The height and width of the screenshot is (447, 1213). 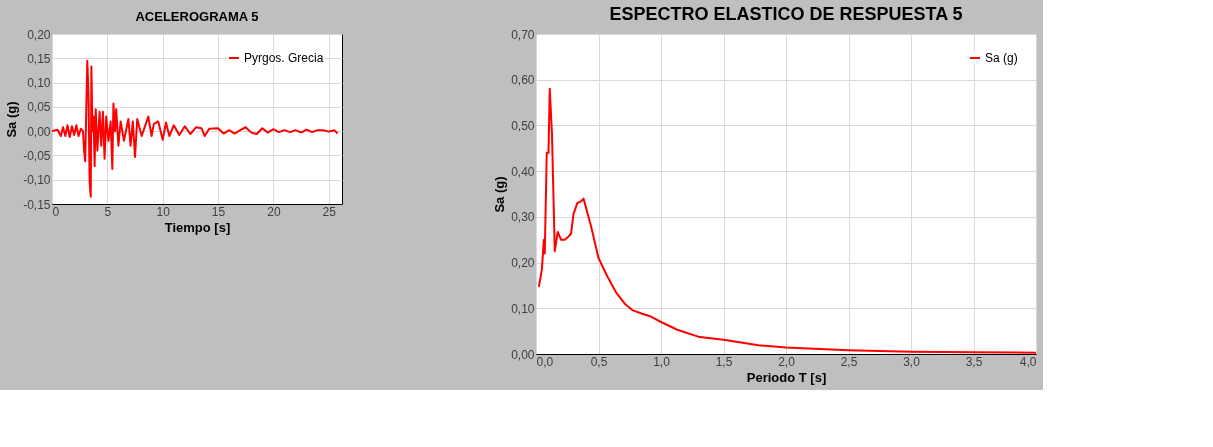 I want to click on legend-label: Sa (g), so click(x=1001, y=58).